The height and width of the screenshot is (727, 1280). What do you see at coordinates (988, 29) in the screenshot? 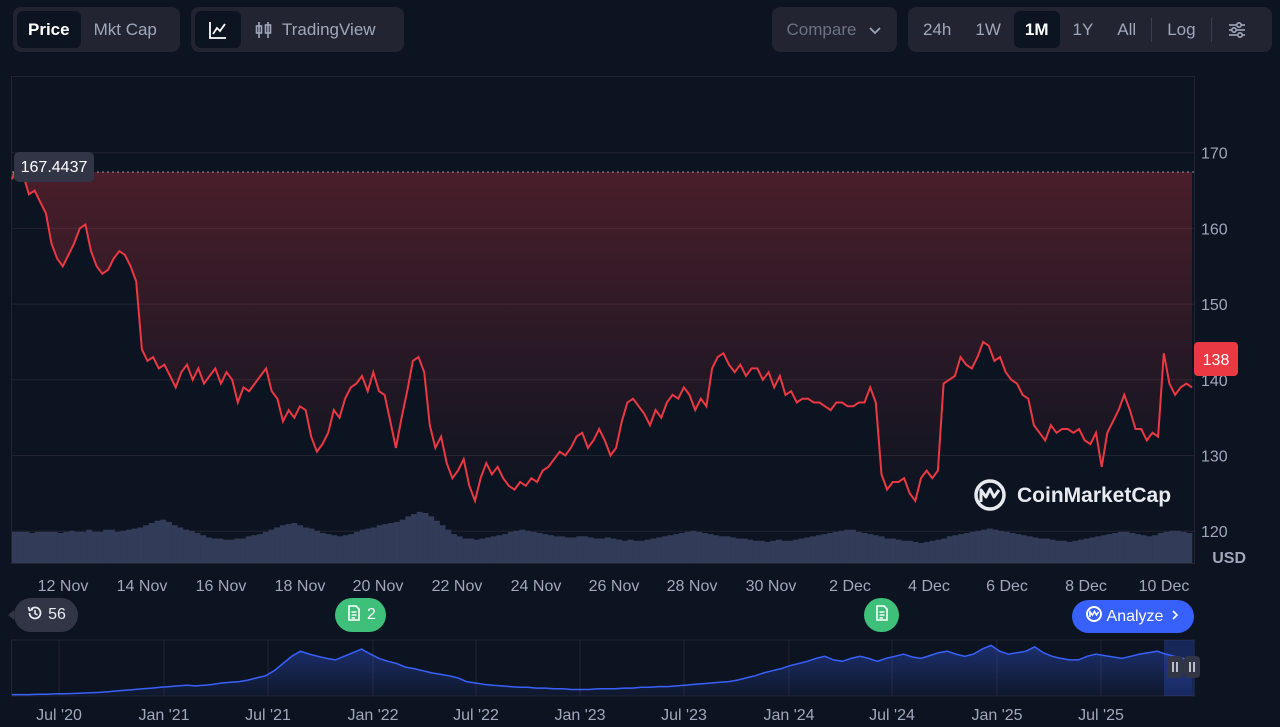
I see `range-1w: 1W` at bounding box center [988, 29].